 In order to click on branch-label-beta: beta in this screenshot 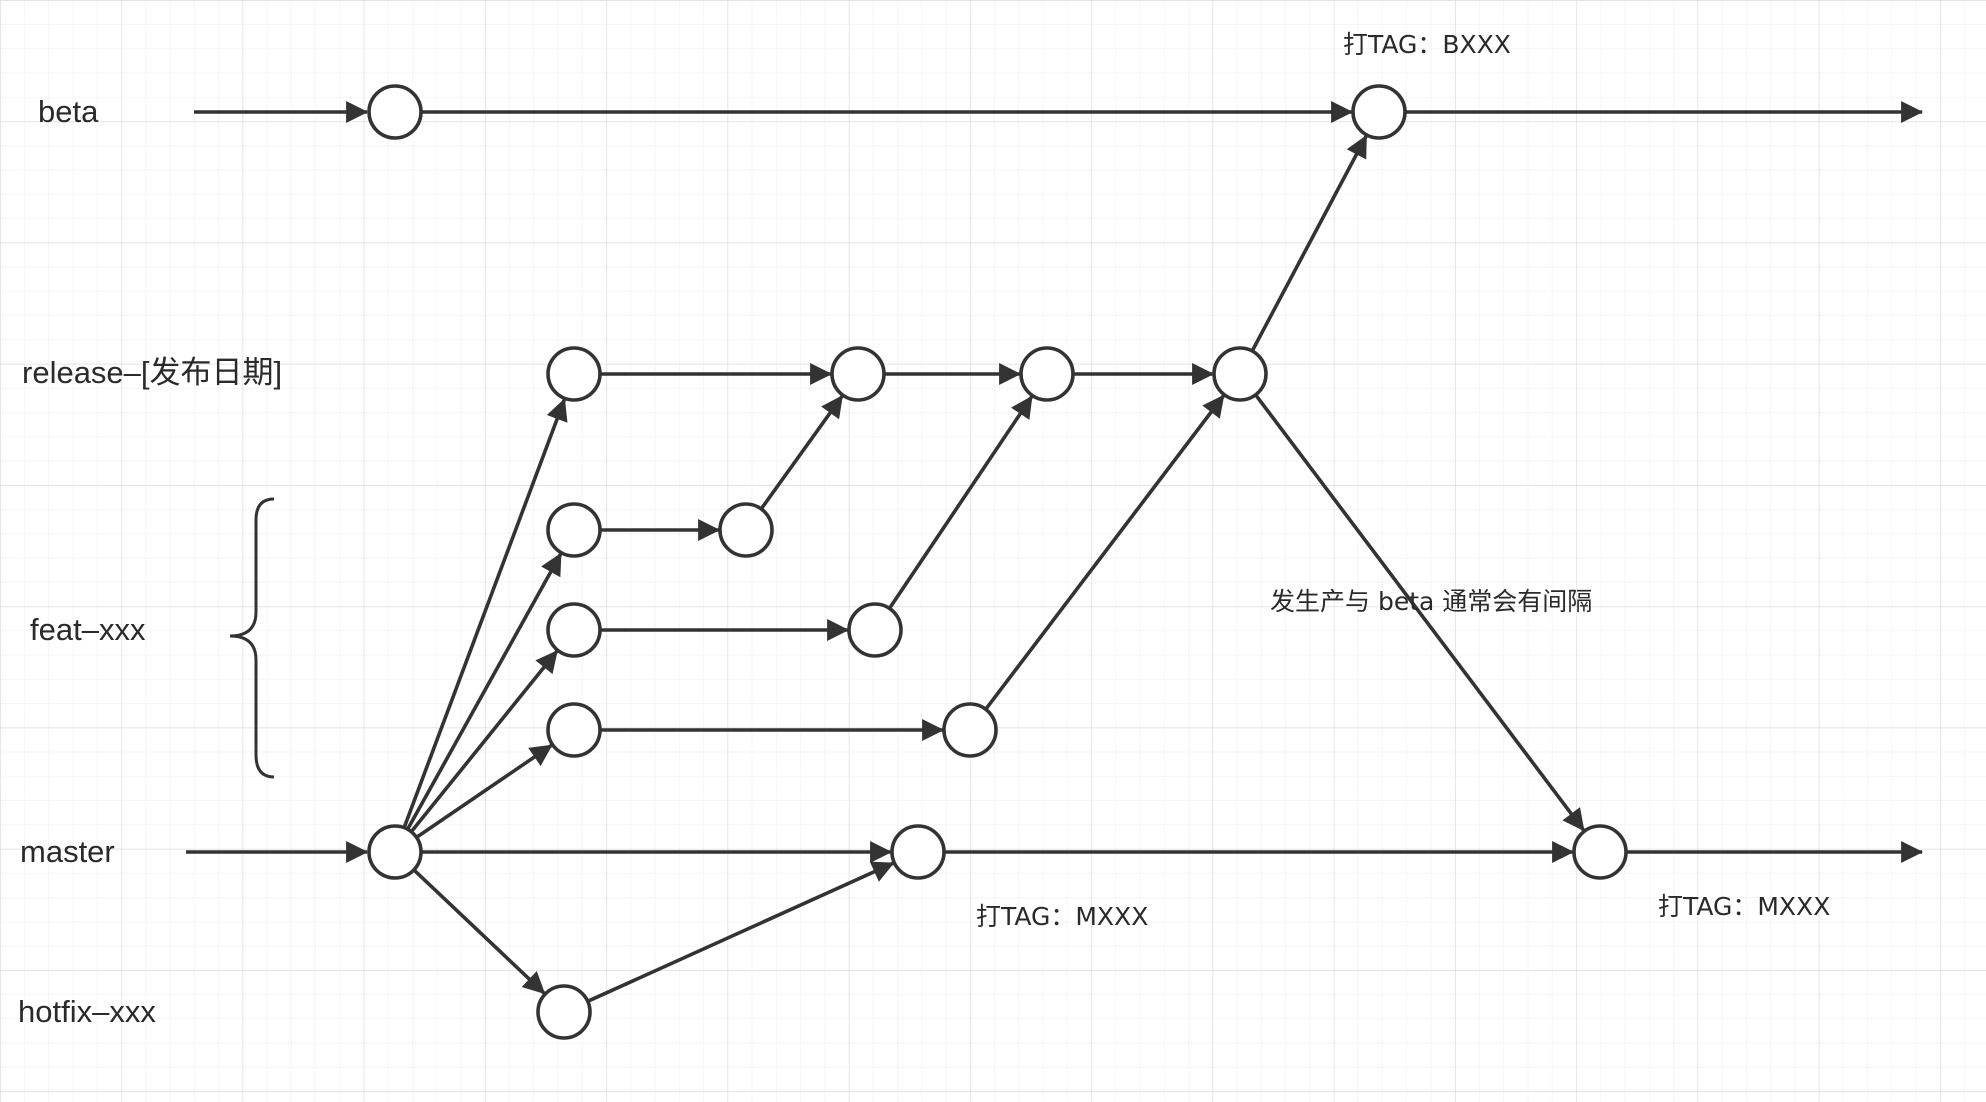, I will do `click(68, 111)`.